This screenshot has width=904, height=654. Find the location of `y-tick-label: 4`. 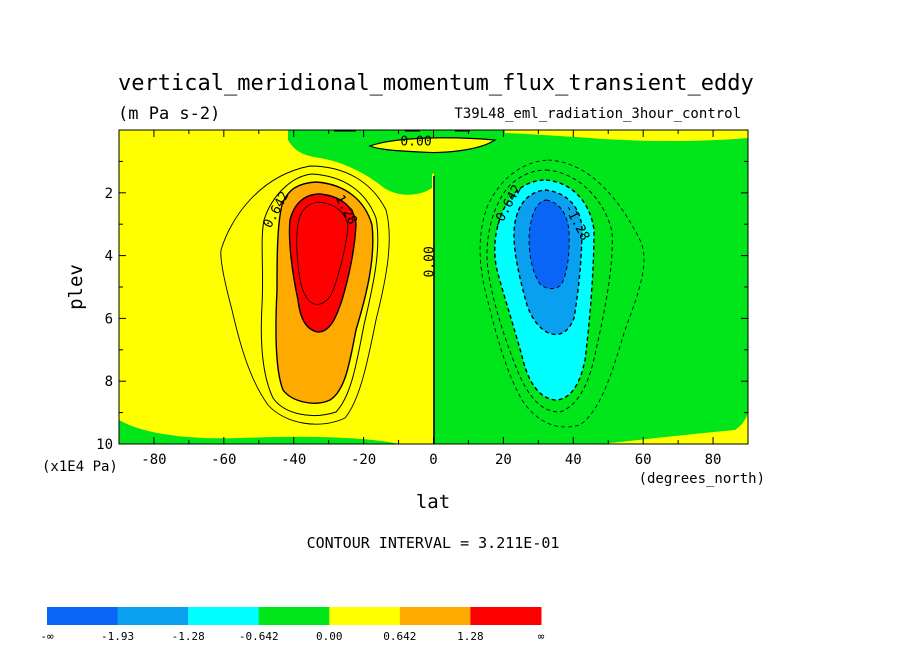

y-tick-label: 4 is located at coordinates (109, 257).